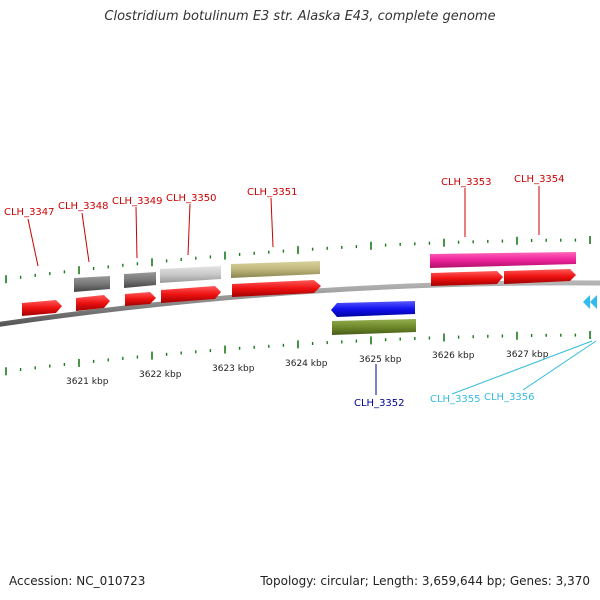 The width and height of the screenshot is (600, 600). Describe the element at coordinates (509, 397) in the screenshot. I see `gene-label-CLH_3356: CLH_3356` at that location.